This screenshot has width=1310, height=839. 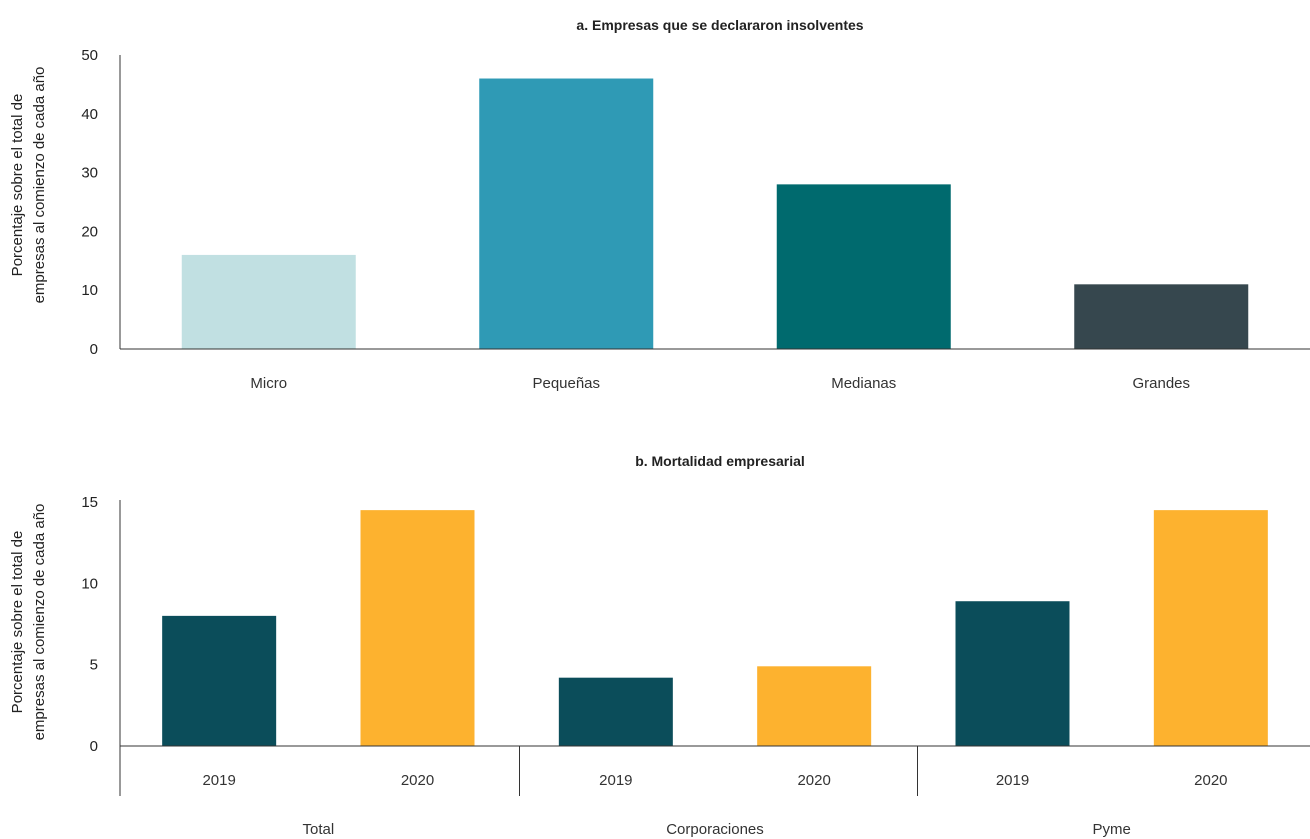 I want to click on panel-b-group-label: Total, so click(x=318, y=829).